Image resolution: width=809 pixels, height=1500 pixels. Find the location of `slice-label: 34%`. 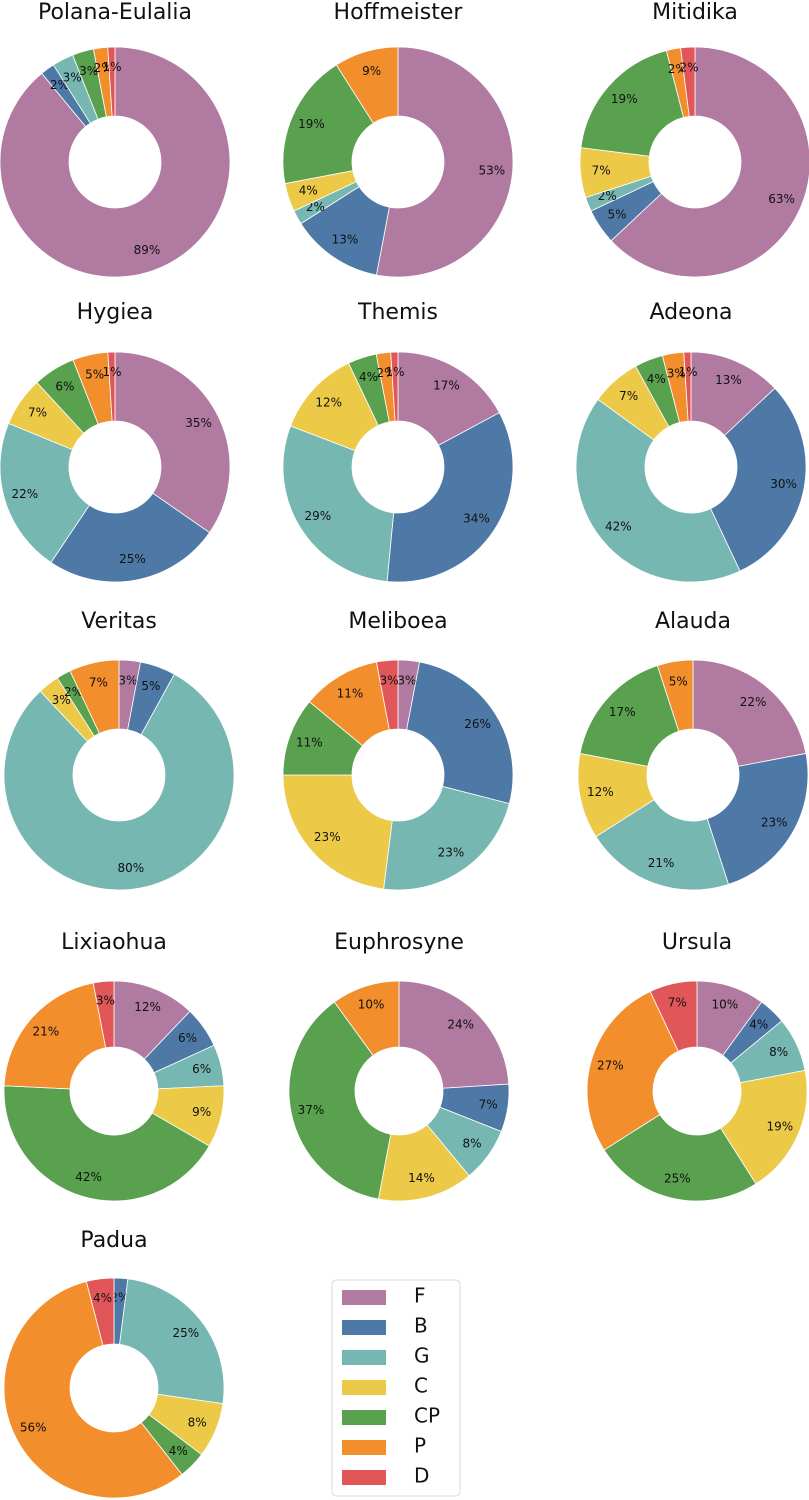

slice-label: 34% is located at coordinates (476, 519).